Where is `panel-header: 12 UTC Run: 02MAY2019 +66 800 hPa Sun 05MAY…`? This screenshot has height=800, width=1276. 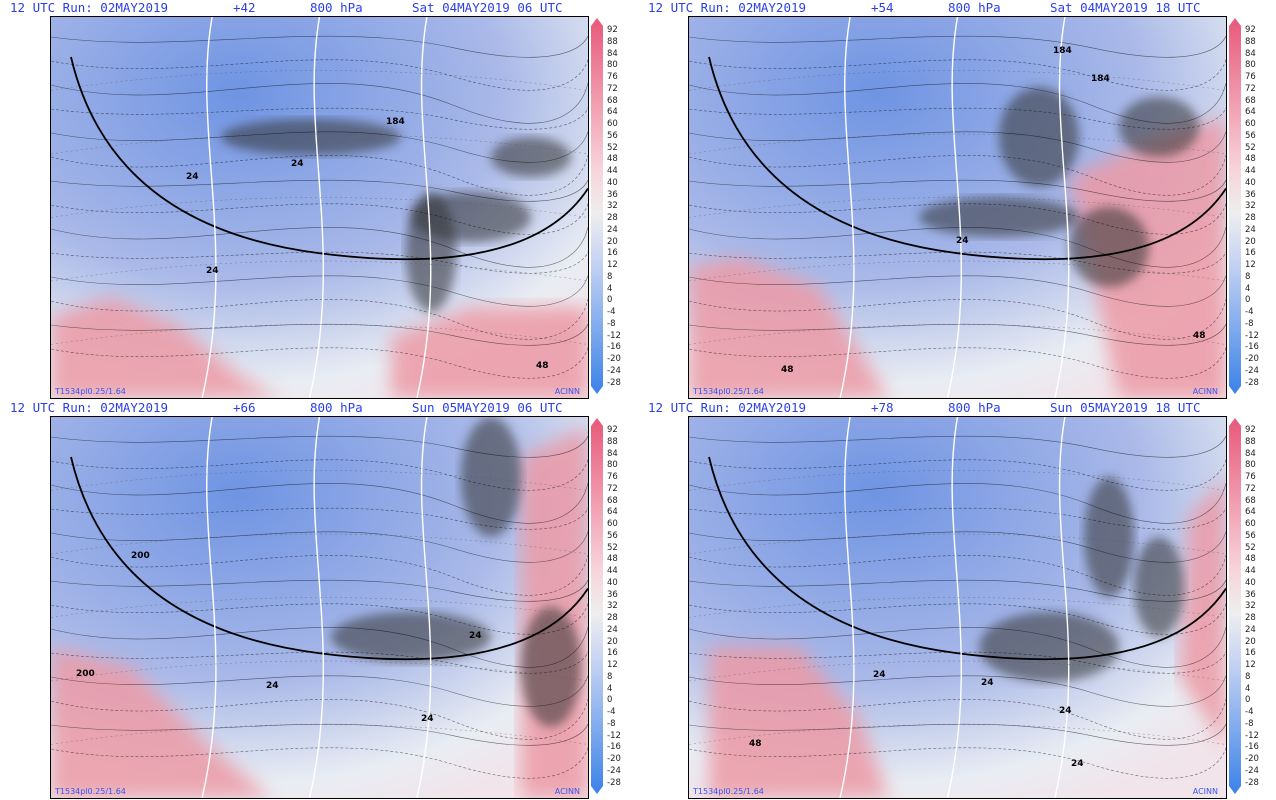 panel-header: 12 UTC Run: 02MAY2019 +66 800 hPa Sun 05MAY… is located at coordinates (295, 408).